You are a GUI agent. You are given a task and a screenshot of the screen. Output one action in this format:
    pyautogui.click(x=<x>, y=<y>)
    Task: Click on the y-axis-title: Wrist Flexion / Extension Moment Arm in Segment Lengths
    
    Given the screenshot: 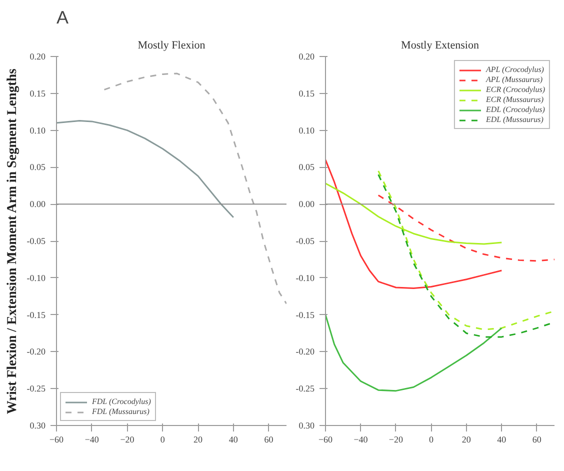 What is the action you would take?
    pyautogui.click(x=11, y=241)
    